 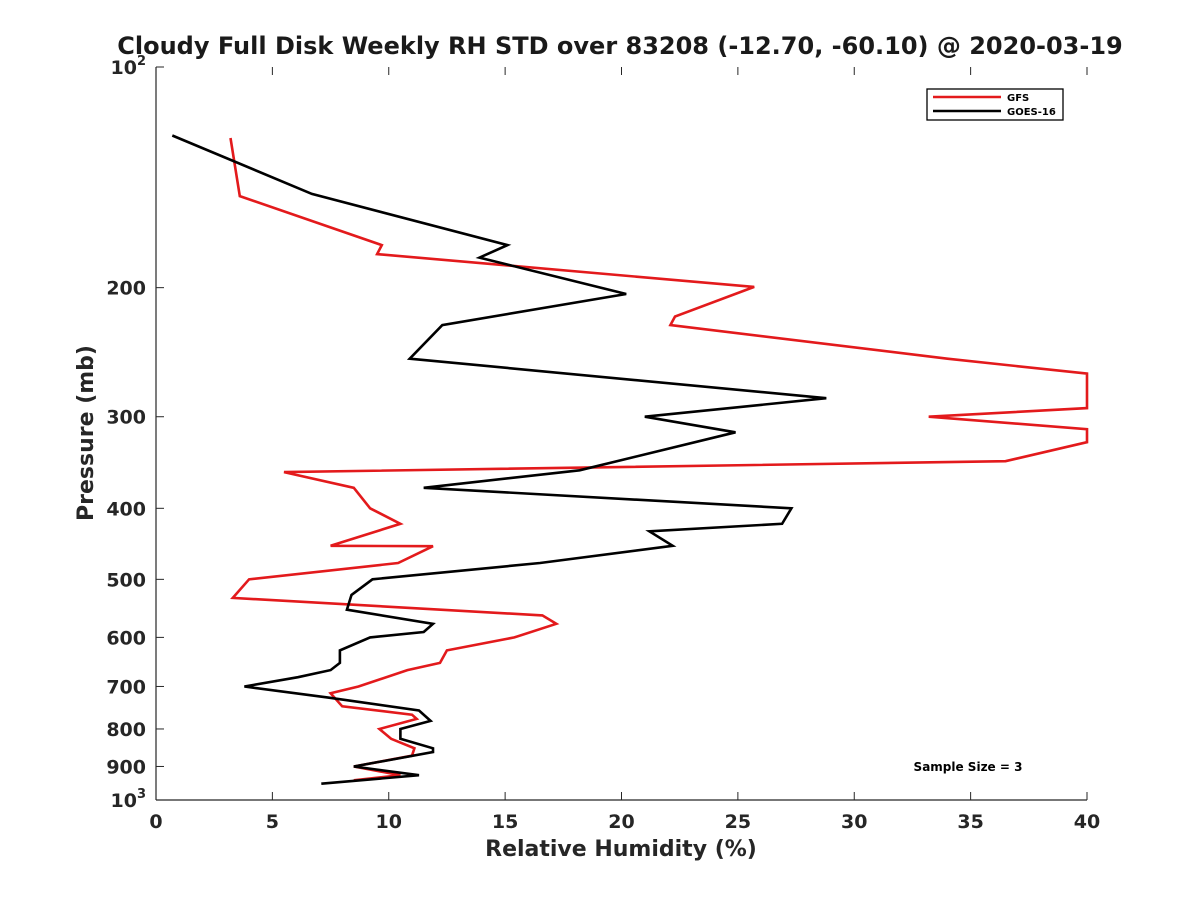 What do you see at coordinates (1018, 98) in the screenshot?
I see `legend-label-gfs: GFS` at bounding box center [1018, 98].